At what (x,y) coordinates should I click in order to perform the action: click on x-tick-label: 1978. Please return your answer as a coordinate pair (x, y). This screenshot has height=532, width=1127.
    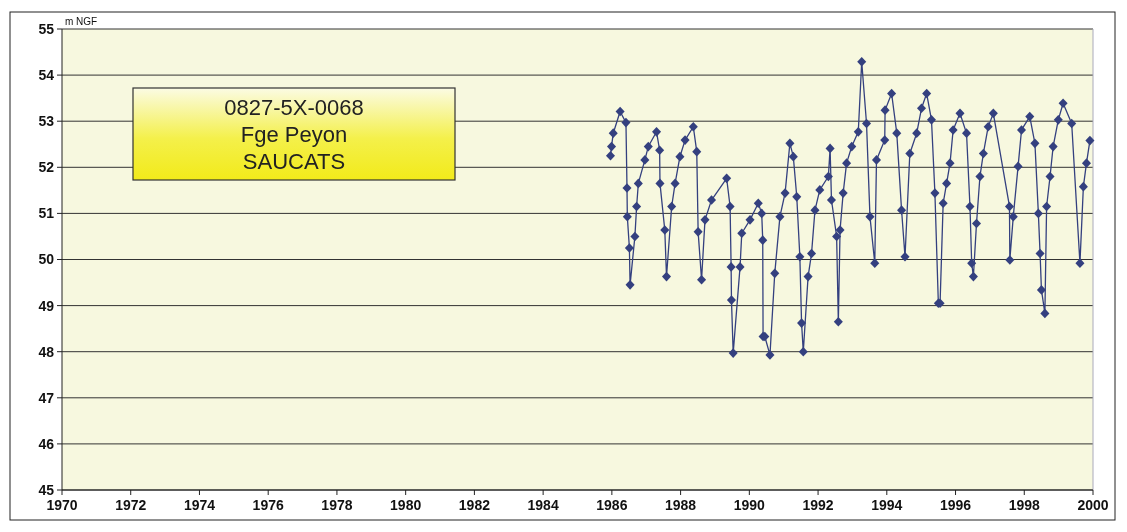
    Looking at the image, I should click on (337, 505).